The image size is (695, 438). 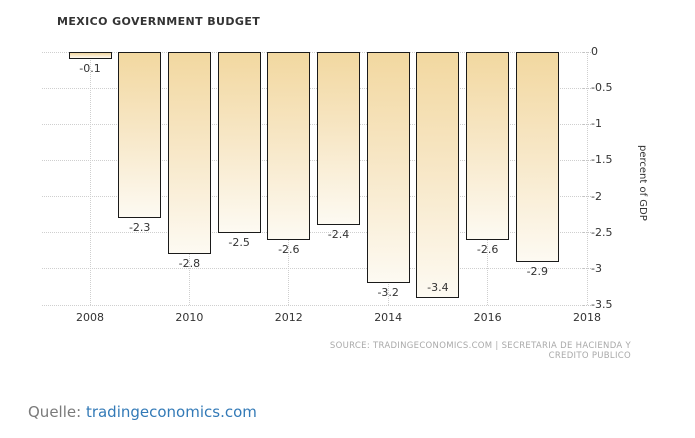 I want to click on y-axis-tick-label: -3.5, so click(x=602, y=304).